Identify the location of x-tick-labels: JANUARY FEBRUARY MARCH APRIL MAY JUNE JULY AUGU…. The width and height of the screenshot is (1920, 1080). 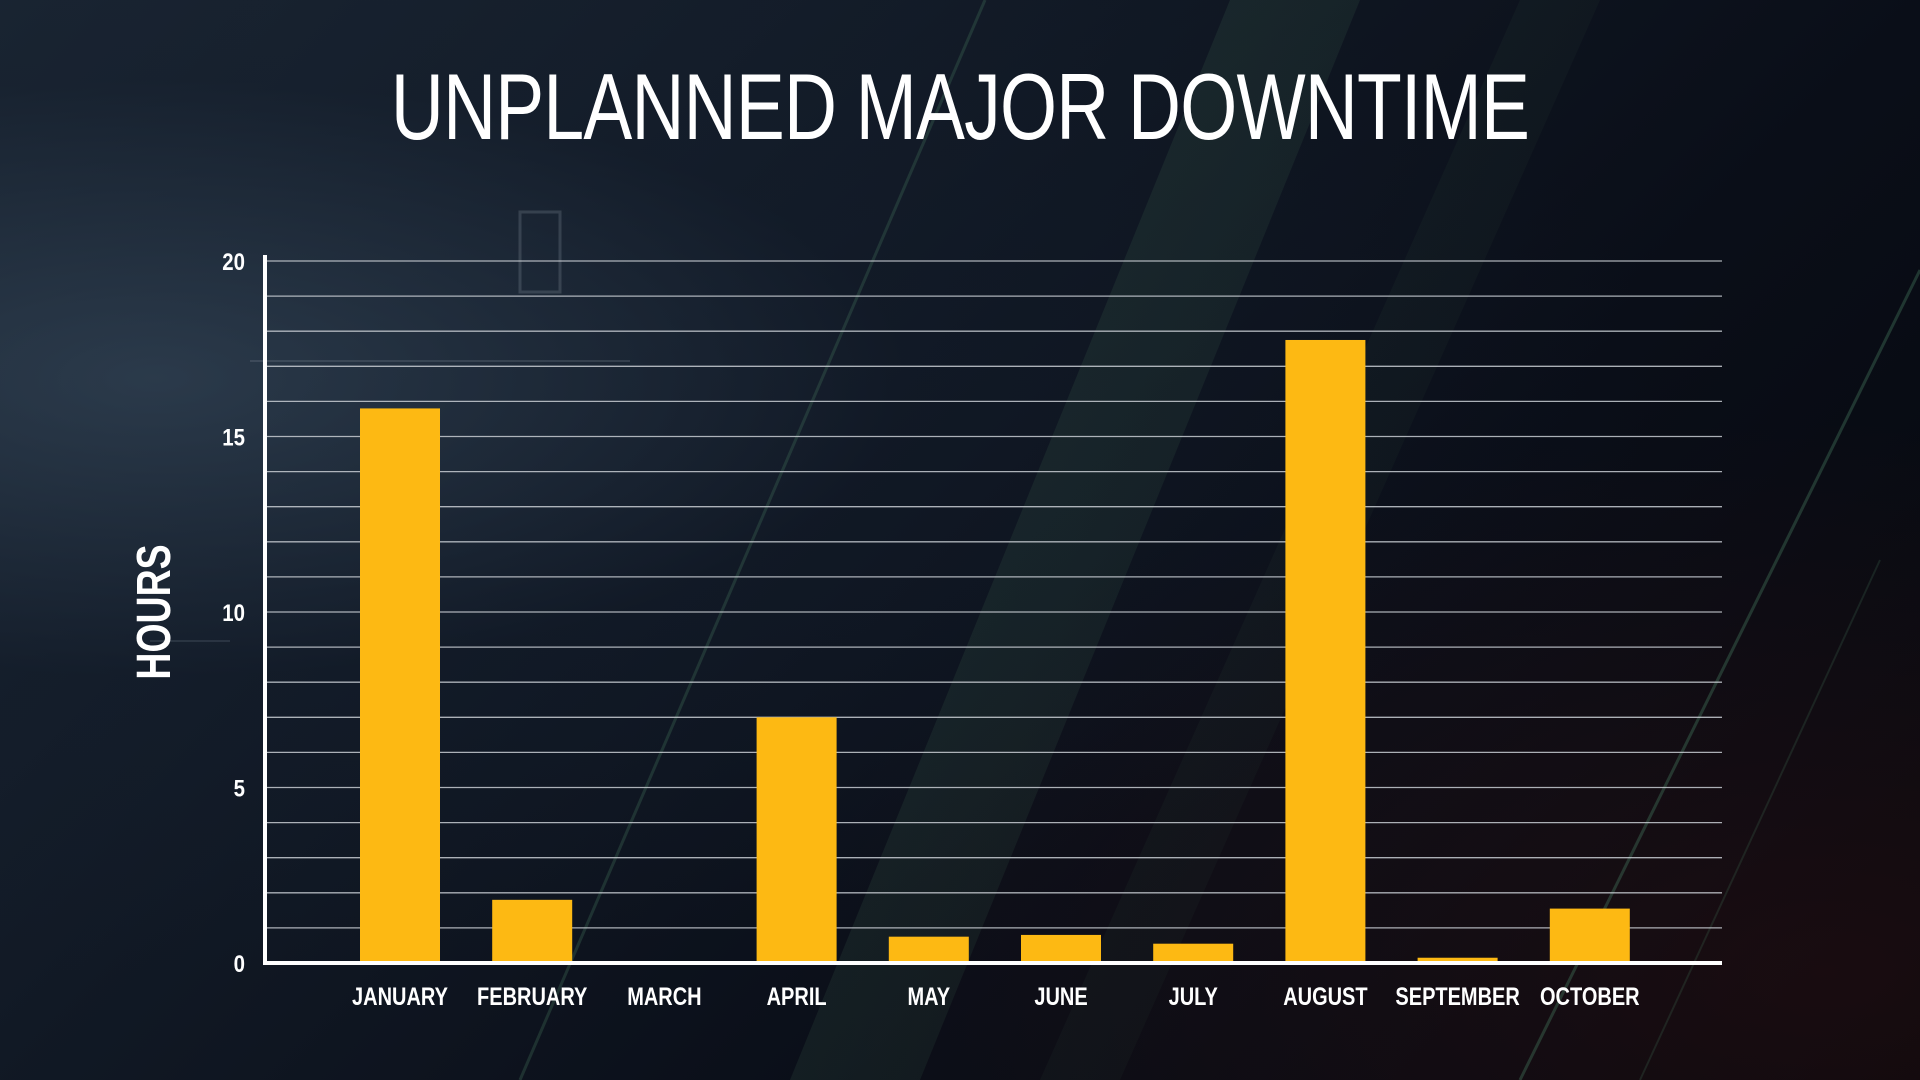
(996, 997).